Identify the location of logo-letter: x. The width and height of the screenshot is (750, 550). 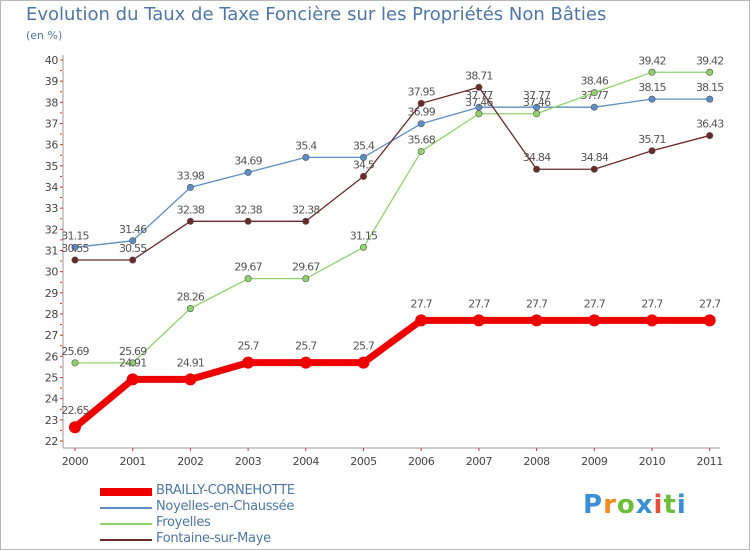
(644, 505).